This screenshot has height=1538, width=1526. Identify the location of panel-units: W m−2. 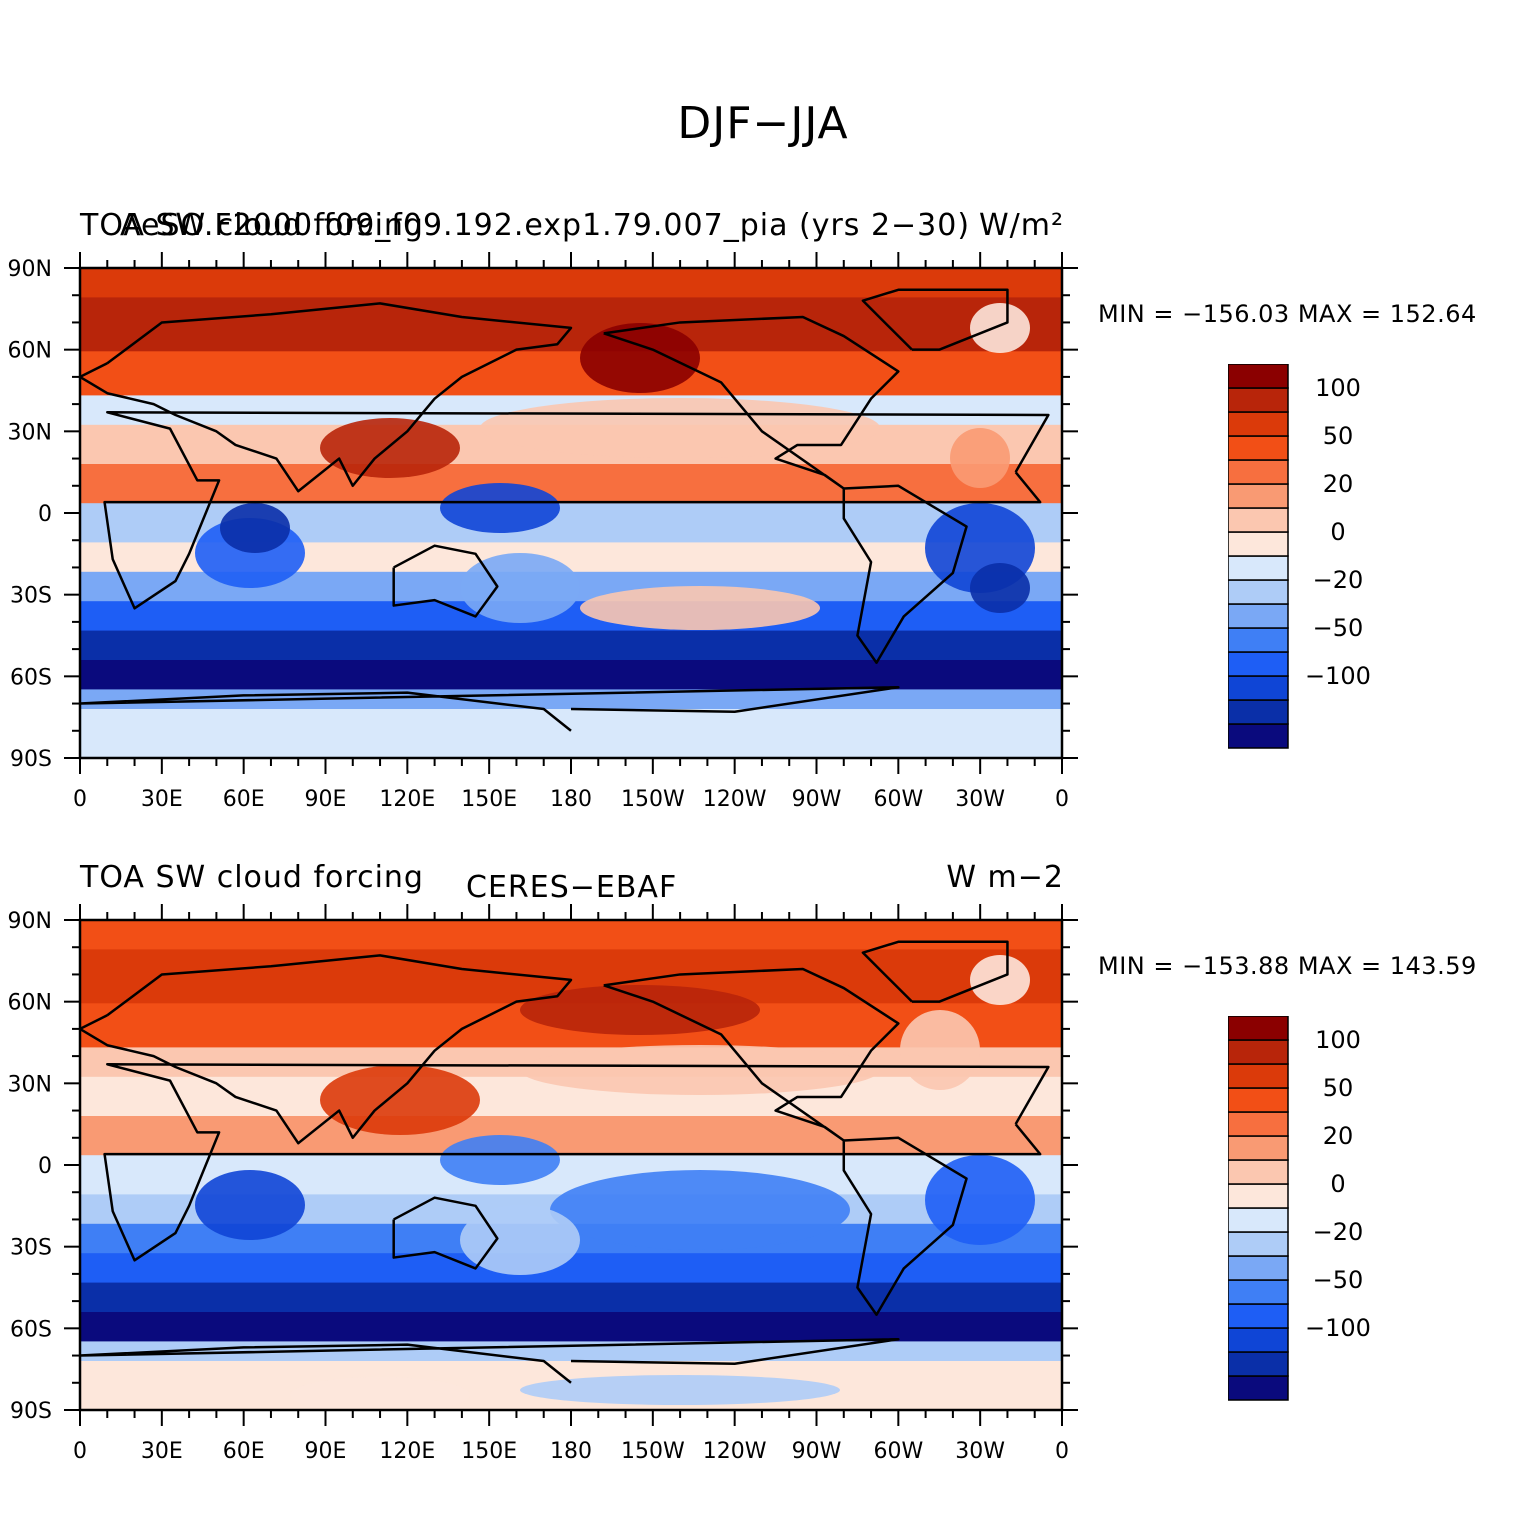
(1005, 877).